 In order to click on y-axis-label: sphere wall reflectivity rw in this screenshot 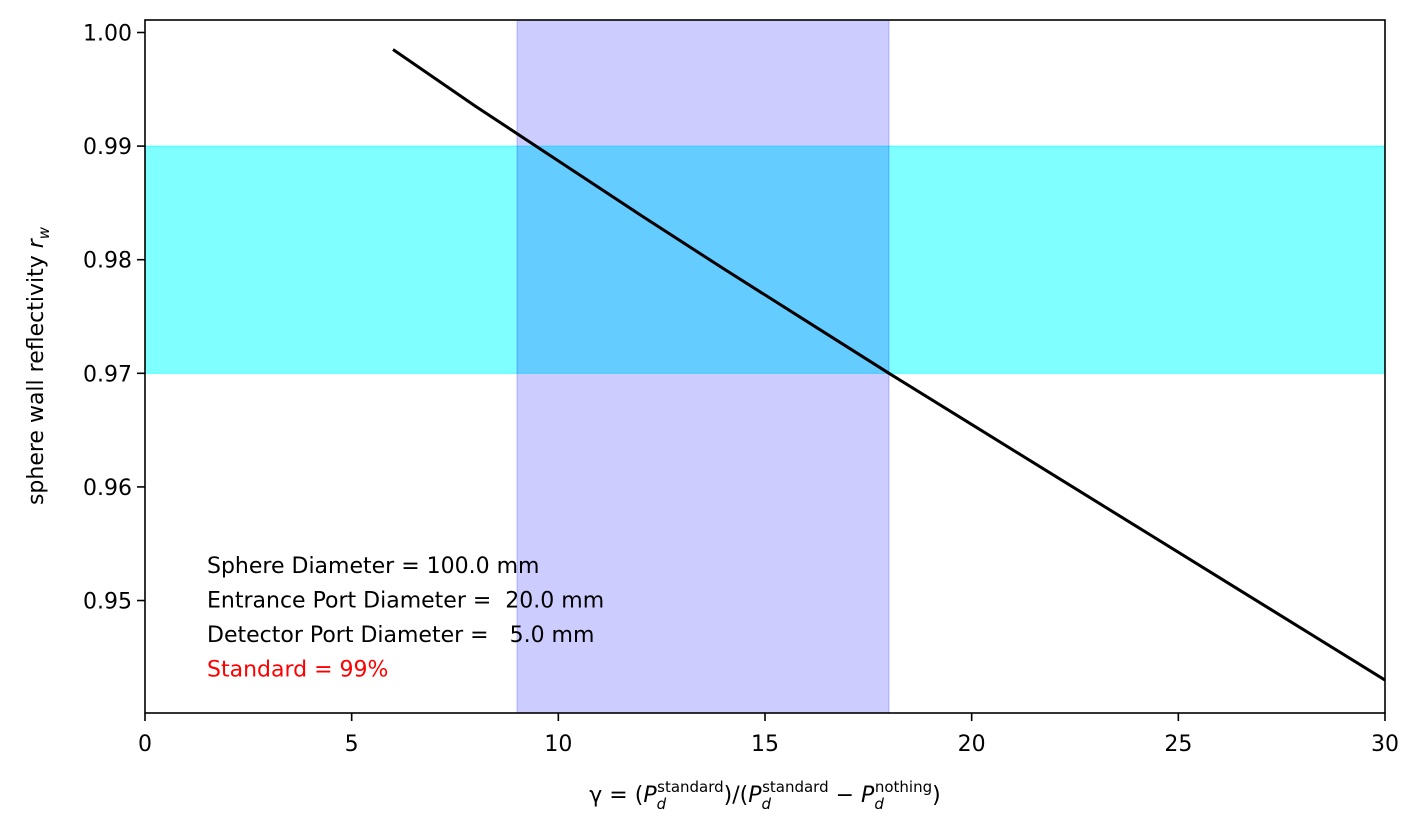, I will do `click(38, 365)`.